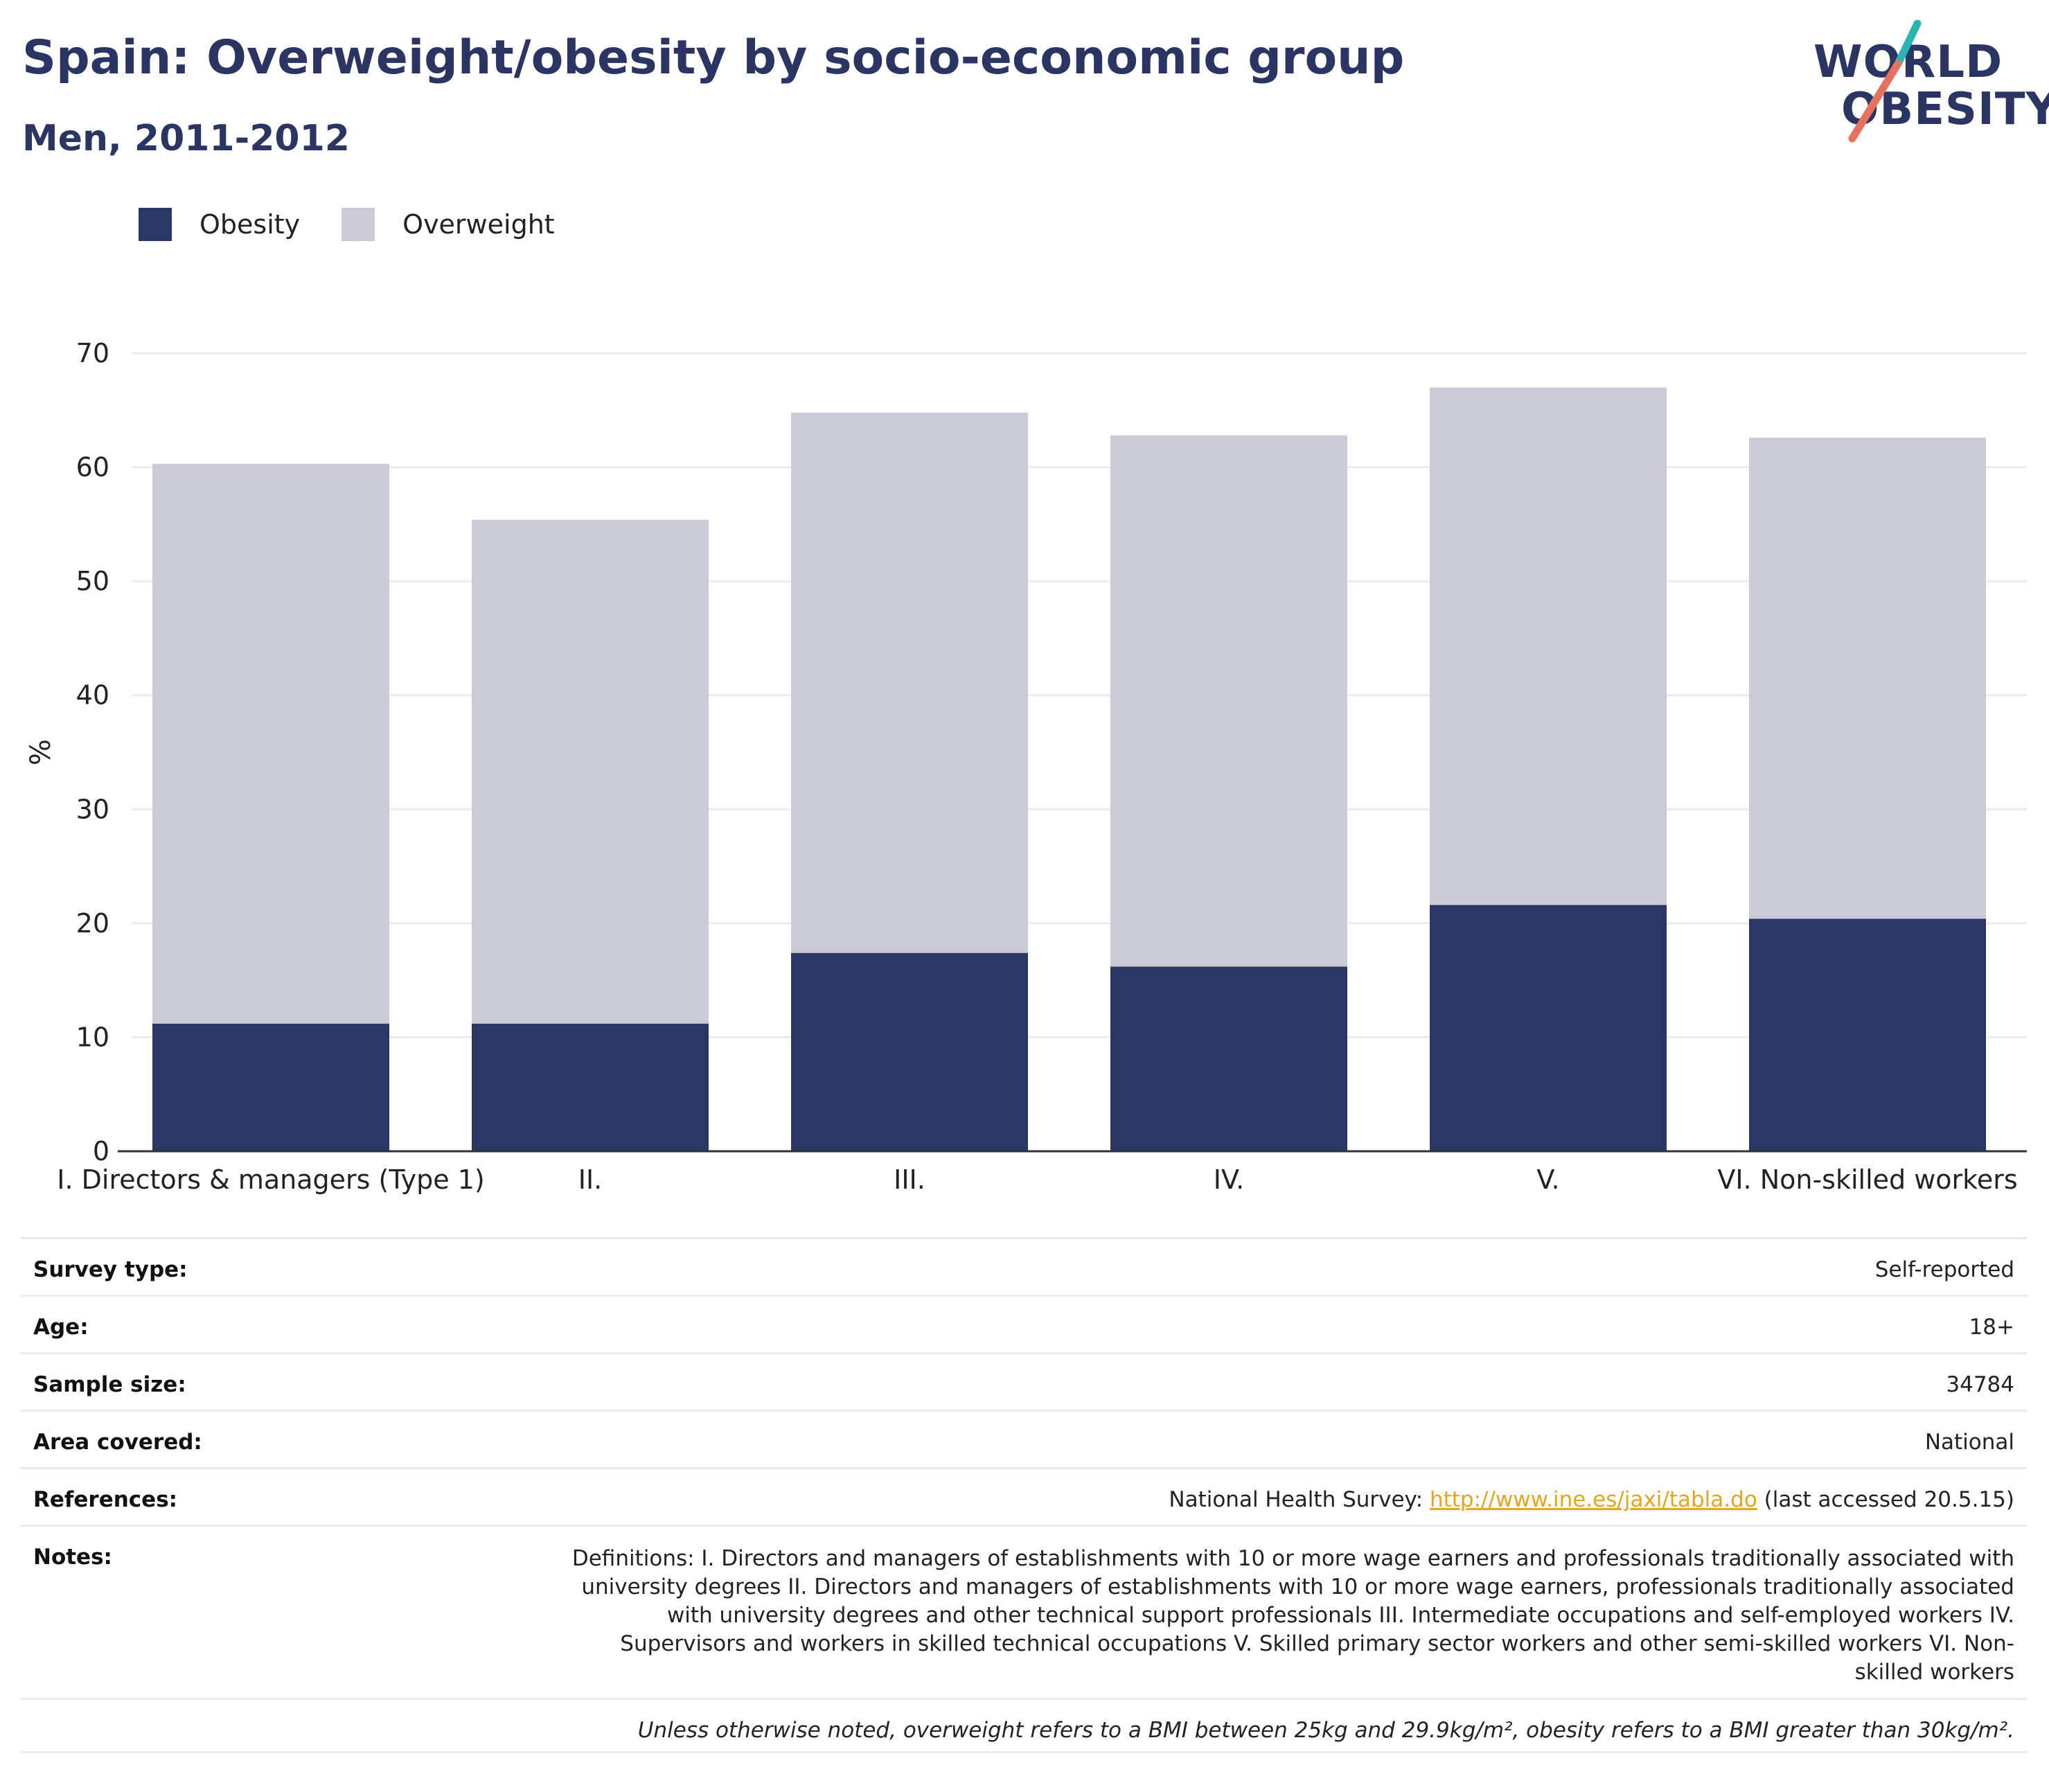 This screenshot has height=1792, width=2049. Describe the element at coordinates (1229, 1179) in the screenshot. I see `x-tick-label-4: IV.` at that location.